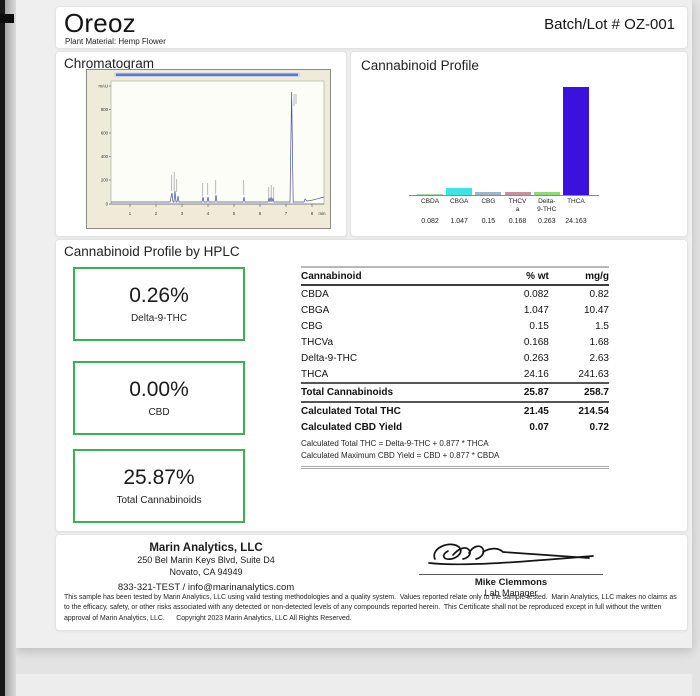 Image resolution: width=700 pixels, height=696 pixels. What do you see at coordinates (488, 201) in the screenshot?
I see `bar-label: CBG` at bounding box center [488, 201].